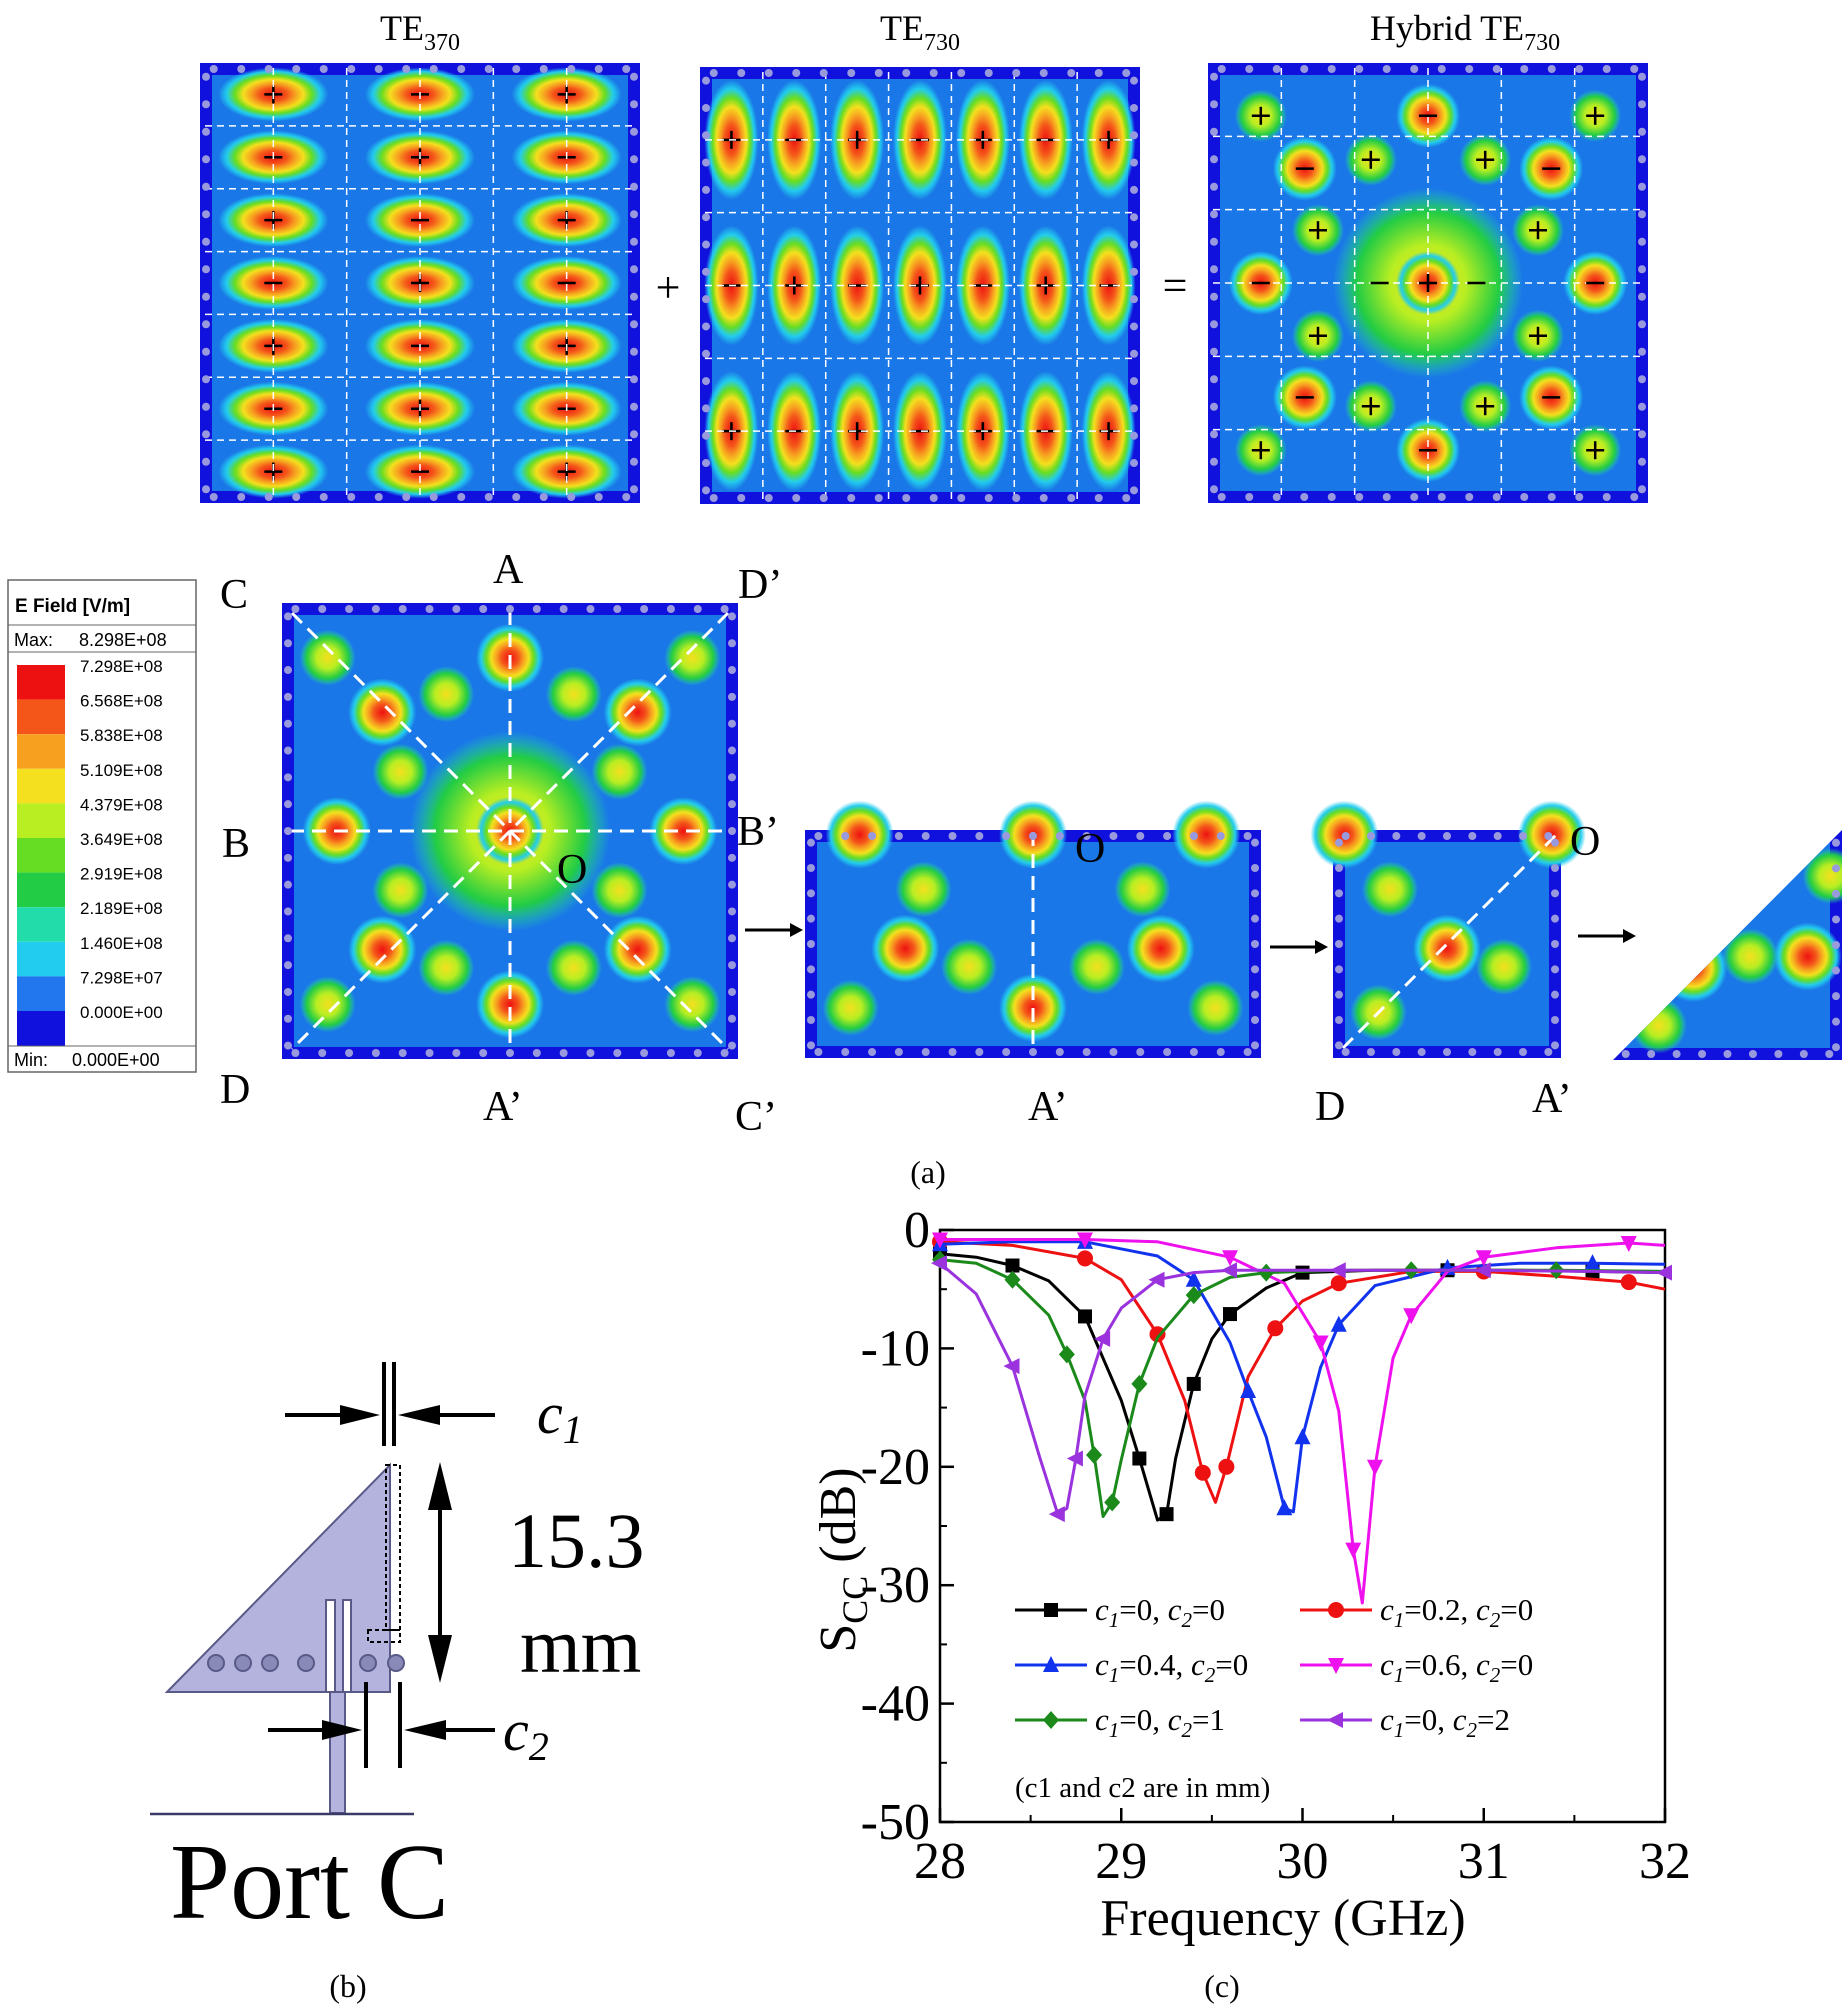  What do you see at coordinates (895, 1822) in the screenshot?
I see `y-tick-label: -50` at bounding box center [895, 1822].